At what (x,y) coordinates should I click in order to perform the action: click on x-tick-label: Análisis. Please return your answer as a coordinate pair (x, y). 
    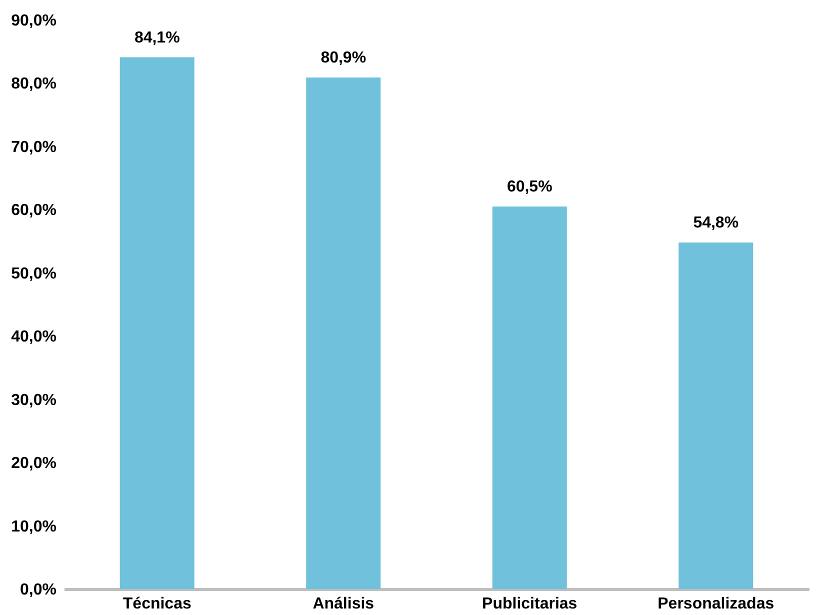
    Looking at the image, I should click on (343, 604).